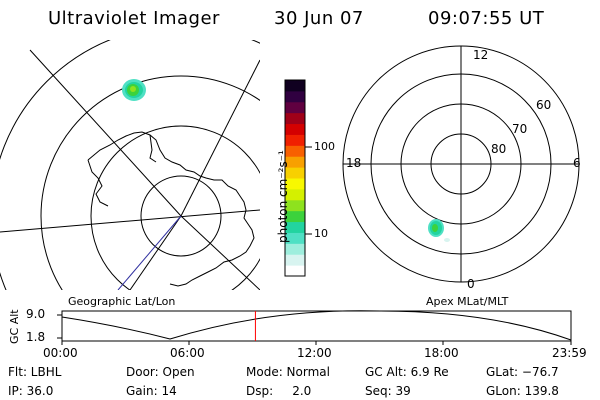 This screenshot has height=400, width=600. What do you see at coordinates (522, 391) in the screenshot?
I see `status-glon: GLon: 139.8` at bounding box center [522, 391].